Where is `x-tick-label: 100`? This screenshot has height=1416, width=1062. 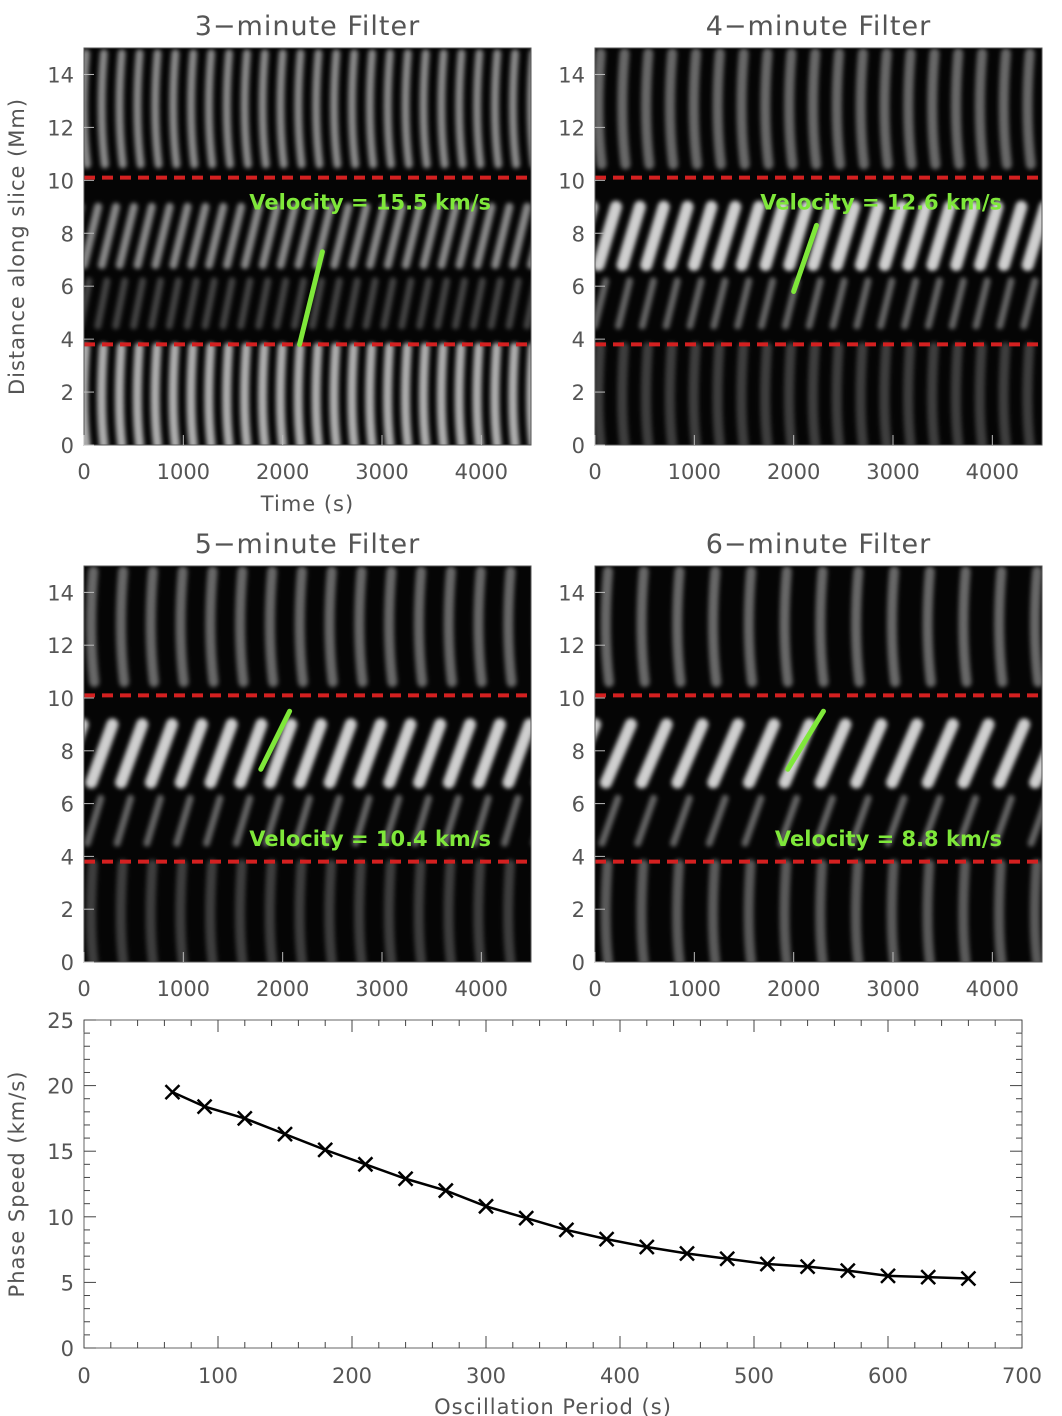
x-tick-label: 100 is located at coordinates (218, 1376).